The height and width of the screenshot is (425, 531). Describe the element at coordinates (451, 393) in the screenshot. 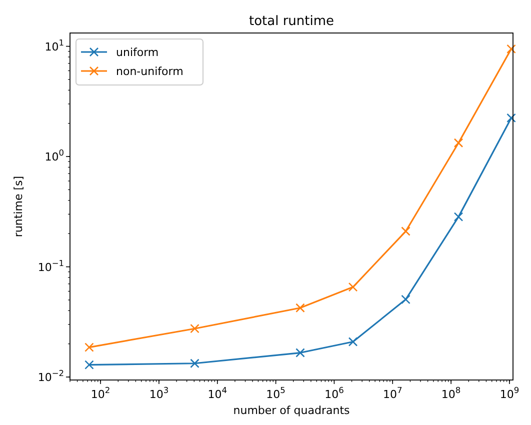

I see `x-tick-label: 10$^{8}$` at that location.